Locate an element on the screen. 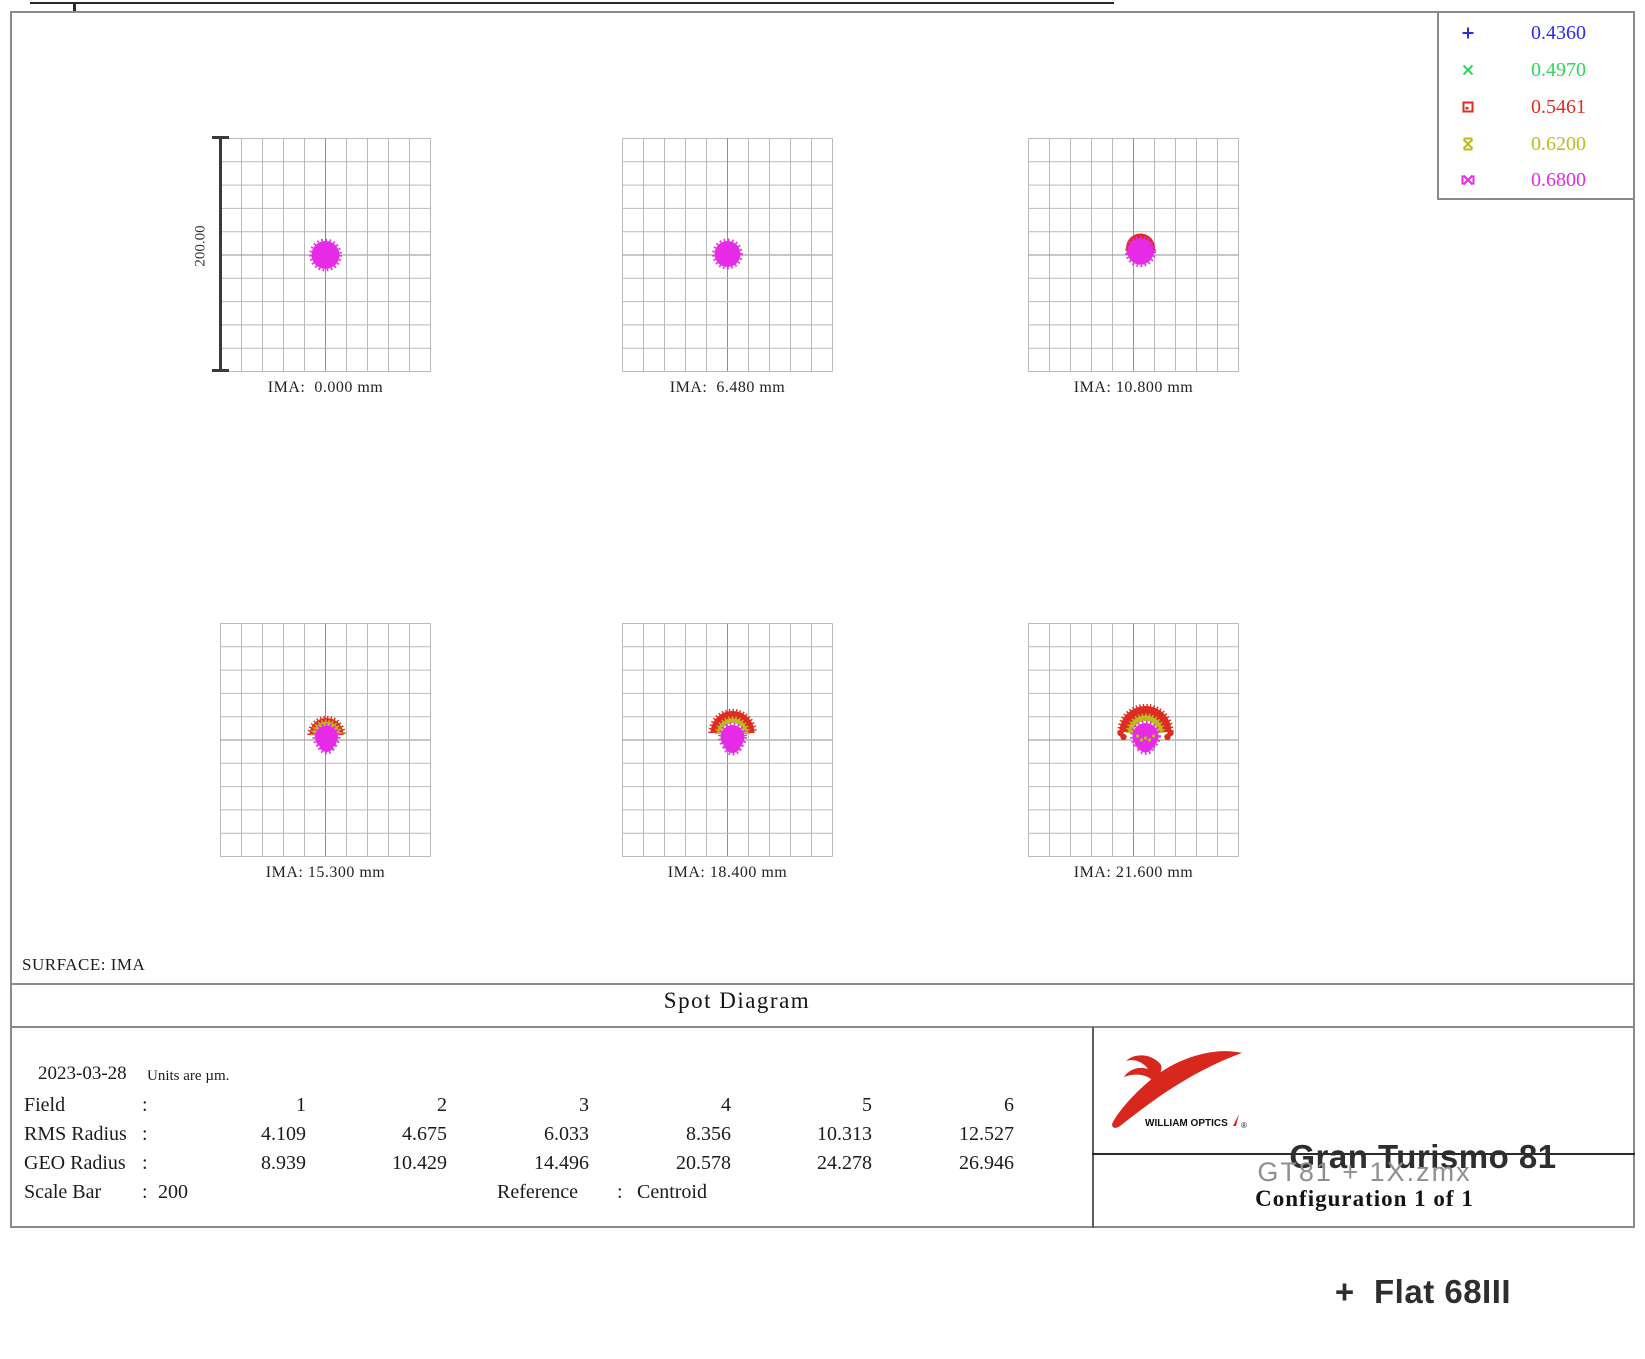 The image size is (1645, 1359). top-edge-tick is located at coordinates (74, 6).